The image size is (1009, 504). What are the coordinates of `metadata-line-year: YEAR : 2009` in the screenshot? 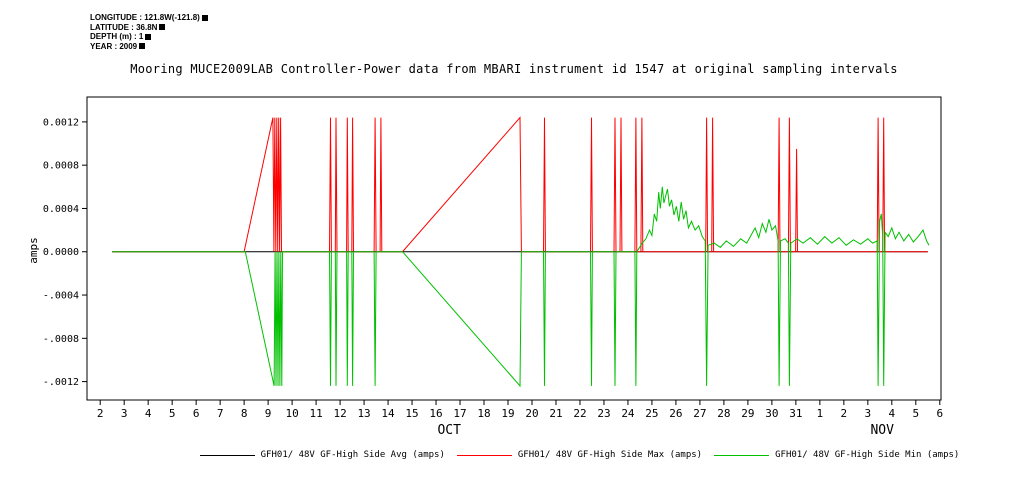 It's located at (149, 47).